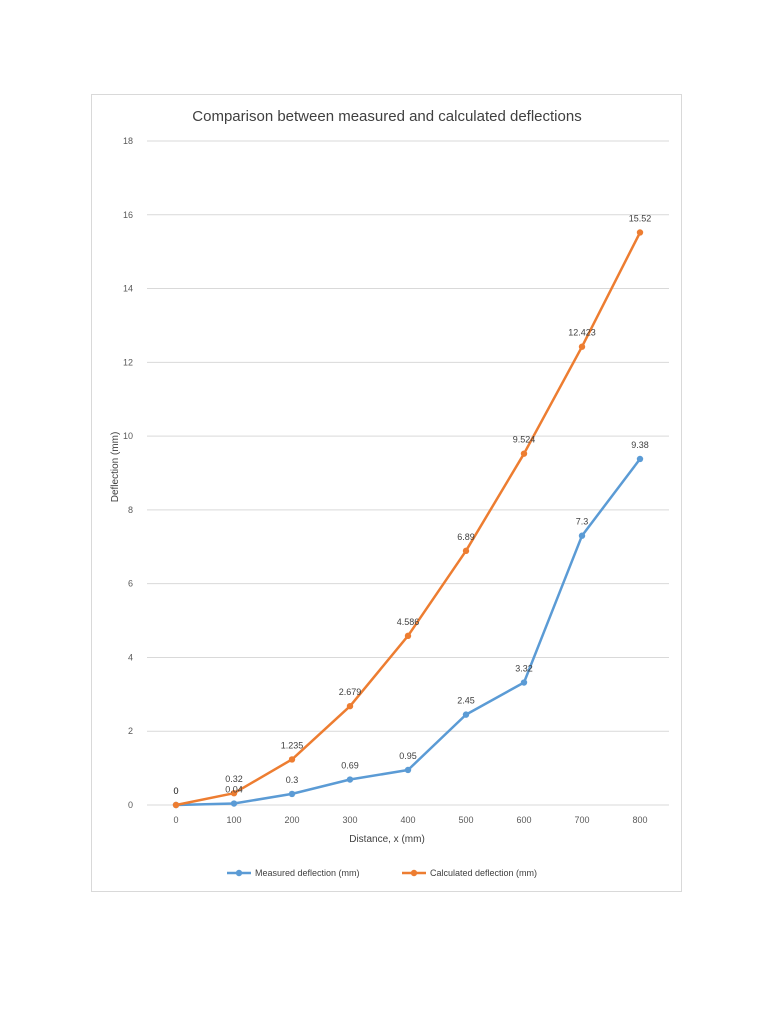 This screenshot has height=1024, width=768. Describe the element at coordinates (128, 362) in the screenshot. I see `y-tick-label: 12` at that location.